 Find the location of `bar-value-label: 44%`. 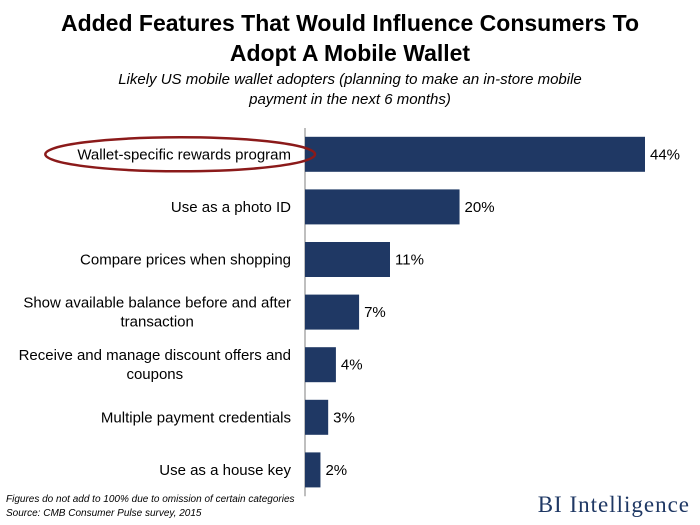

bar-value-label: 44% is located at coordinates (665, 154).